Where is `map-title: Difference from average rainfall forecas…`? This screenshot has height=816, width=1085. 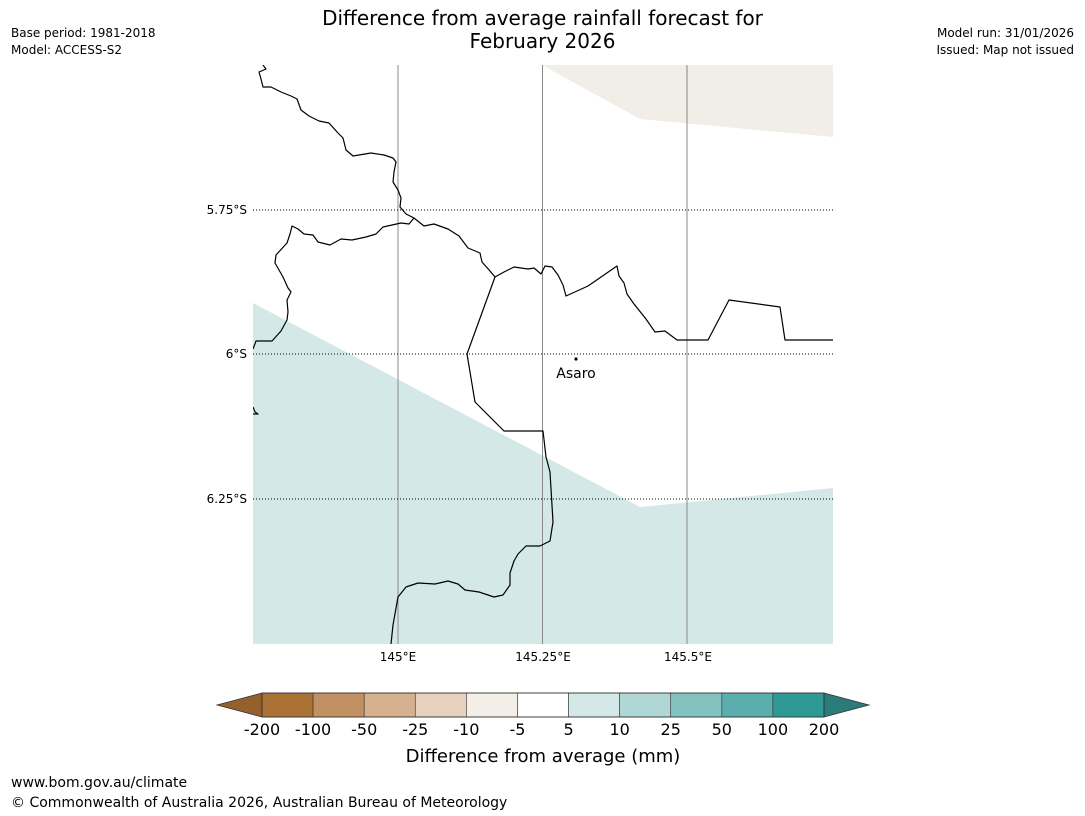
map-title: Difference from average rainfall forecas… is located at coordinates (542, 30).